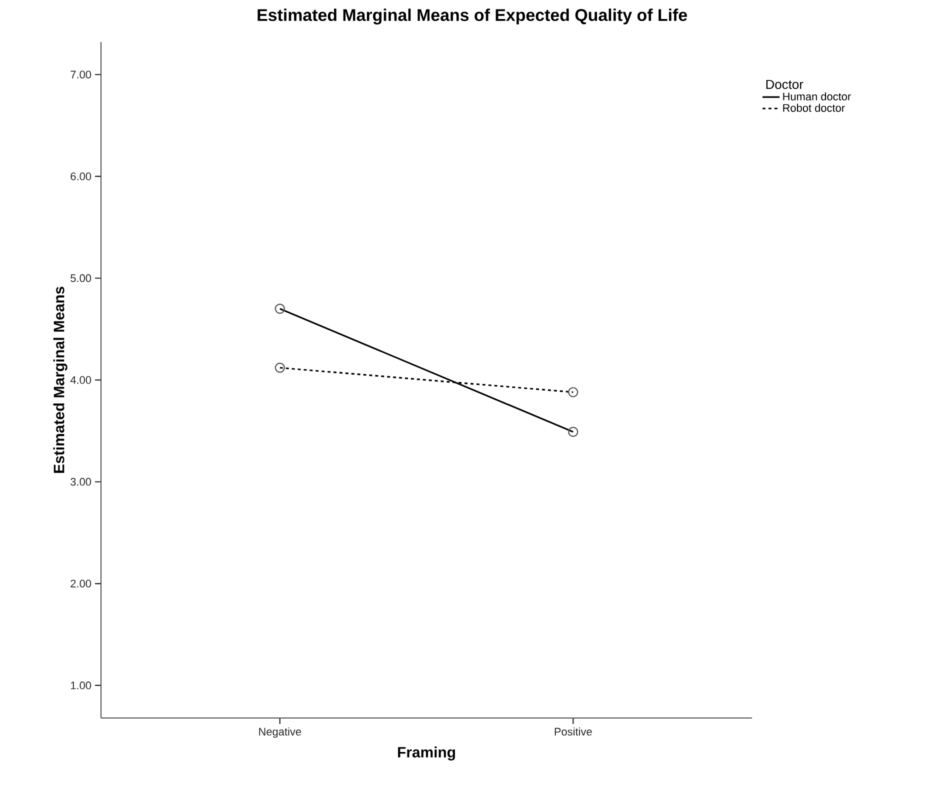 The height and width of the screenshot is (799, 936). What do you see at coordinates (473, 16) in the screenshot?
I see `chart-title: Estimated Marginal Means of Expected Quality of Life` at bounding box center [473, 16].